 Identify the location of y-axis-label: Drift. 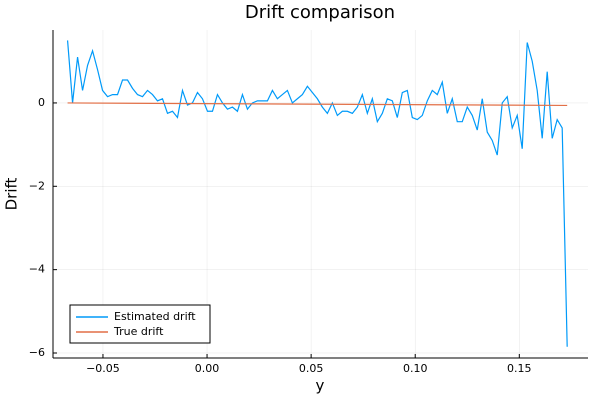
(12, 193).